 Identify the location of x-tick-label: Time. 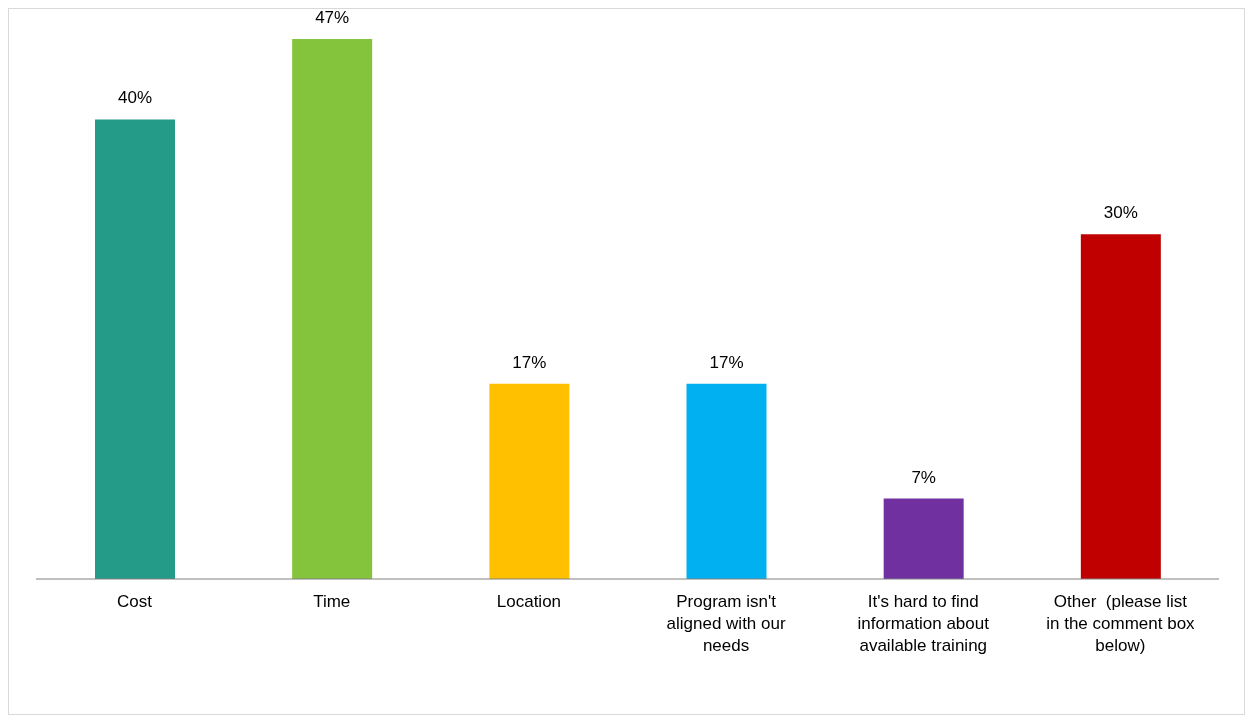
(332, 601).